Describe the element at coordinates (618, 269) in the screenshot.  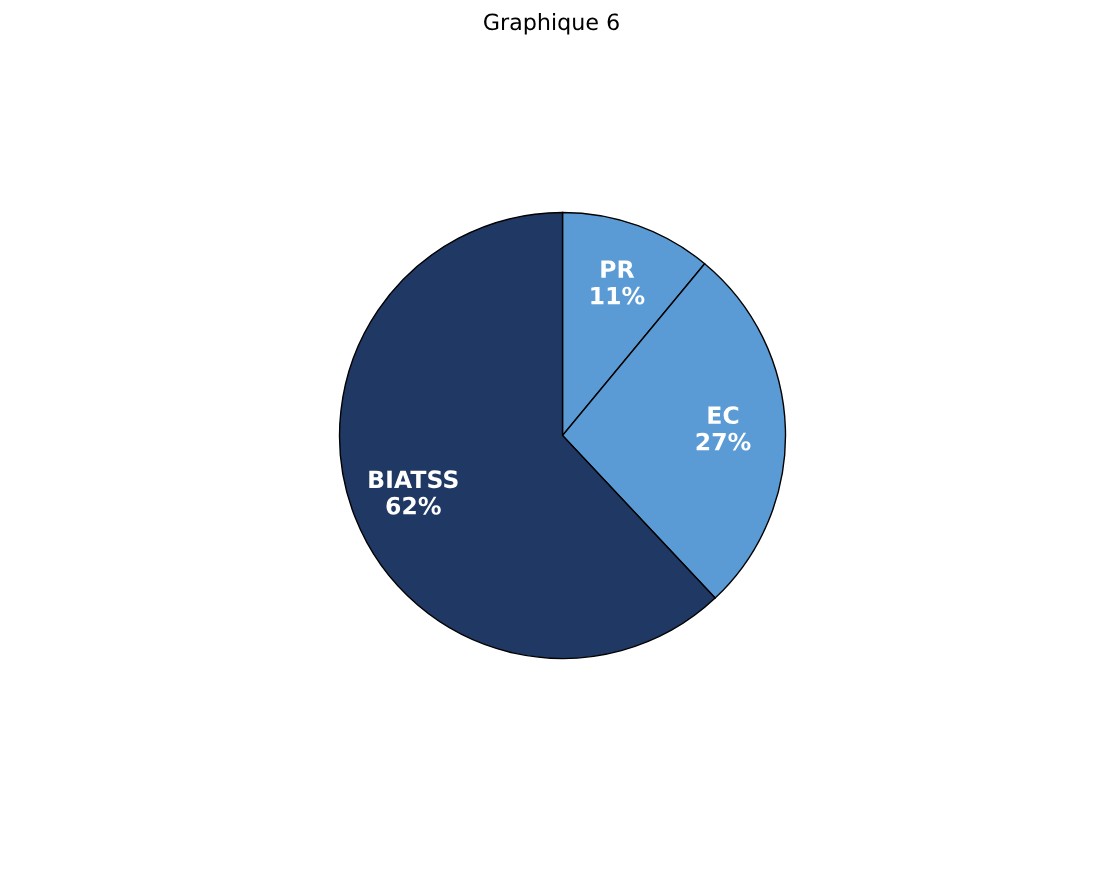
I see `slice-label: PR` at that location.